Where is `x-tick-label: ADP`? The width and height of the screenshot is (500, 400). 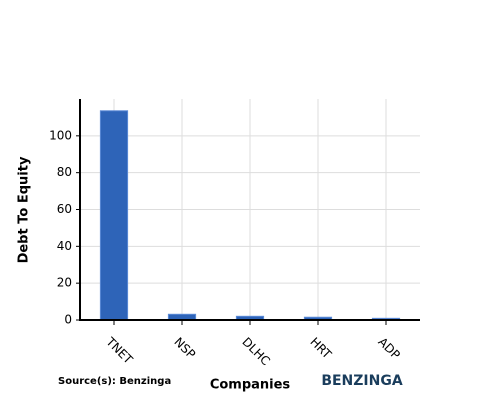
x-tick-label: ADP is located at coordinates (388, 348).